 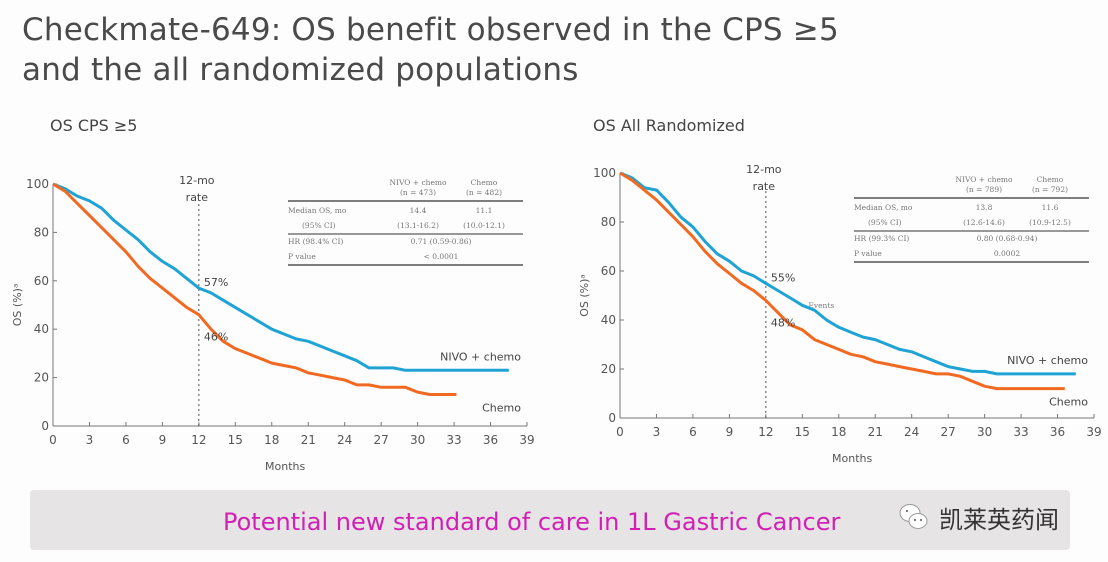 I want to click on km-curve-chemo, so click(x=254, y=289).